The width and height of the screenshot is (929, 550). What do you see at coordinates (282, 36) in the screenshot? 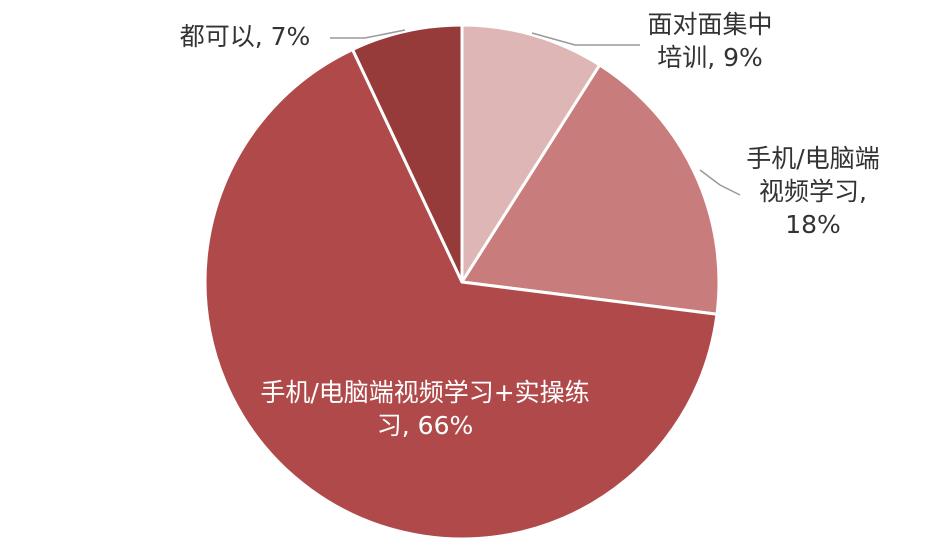
I see `value-label: , 7%` at bounding box center [282, 36].